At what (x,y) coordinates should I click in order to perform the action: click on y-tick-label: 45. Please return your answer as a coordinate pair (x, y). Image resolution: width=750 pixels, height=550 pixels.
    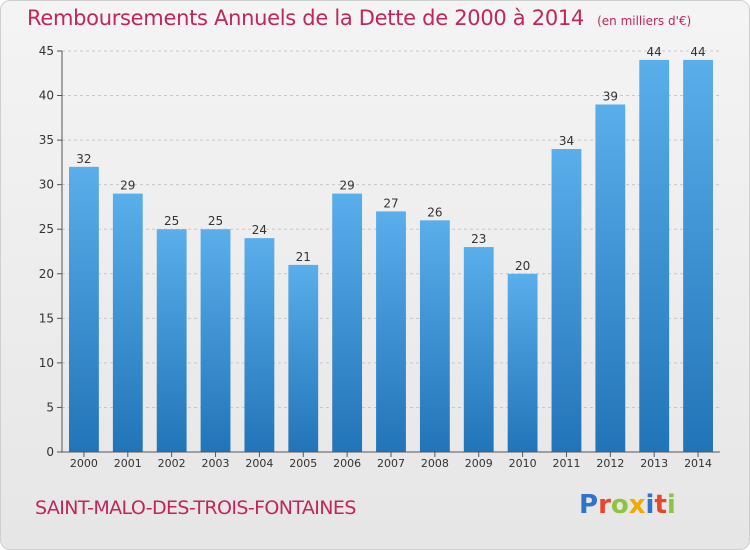
    Looking at the image, I should click on (46, 51).